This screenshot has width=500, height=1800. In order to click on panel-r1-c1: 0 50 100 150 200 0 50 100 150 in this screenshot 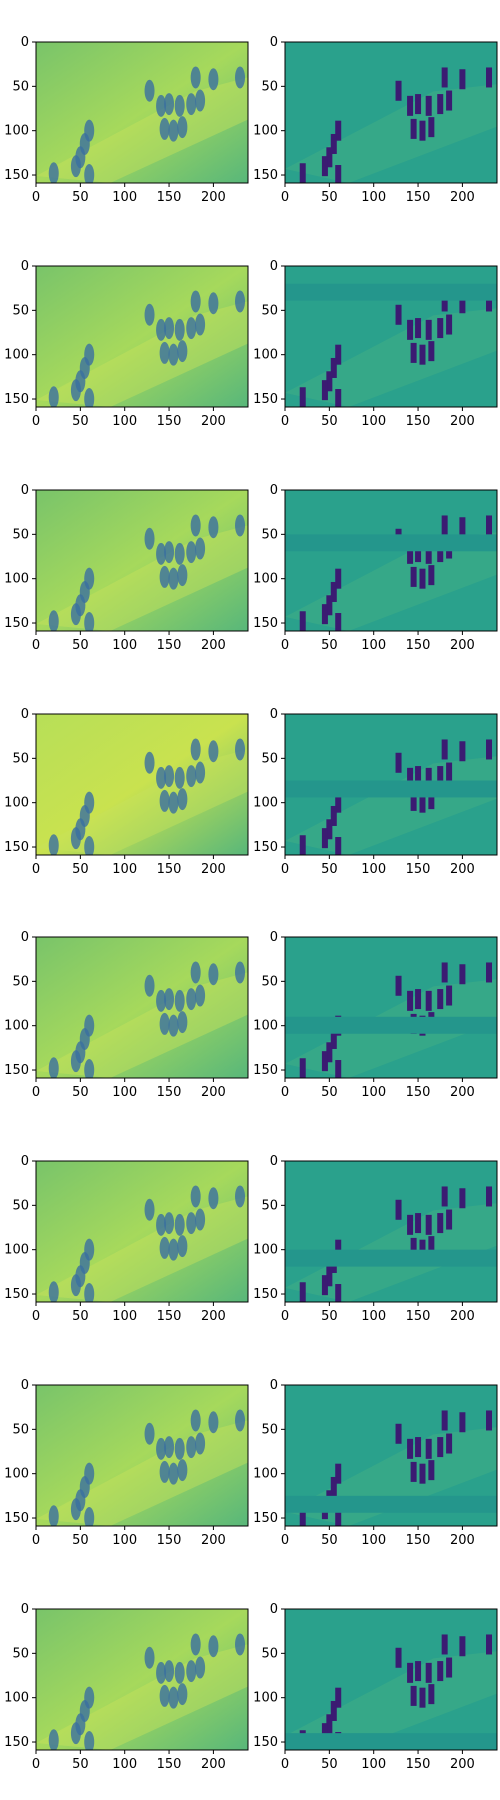, I will do `click(126, 120)`.